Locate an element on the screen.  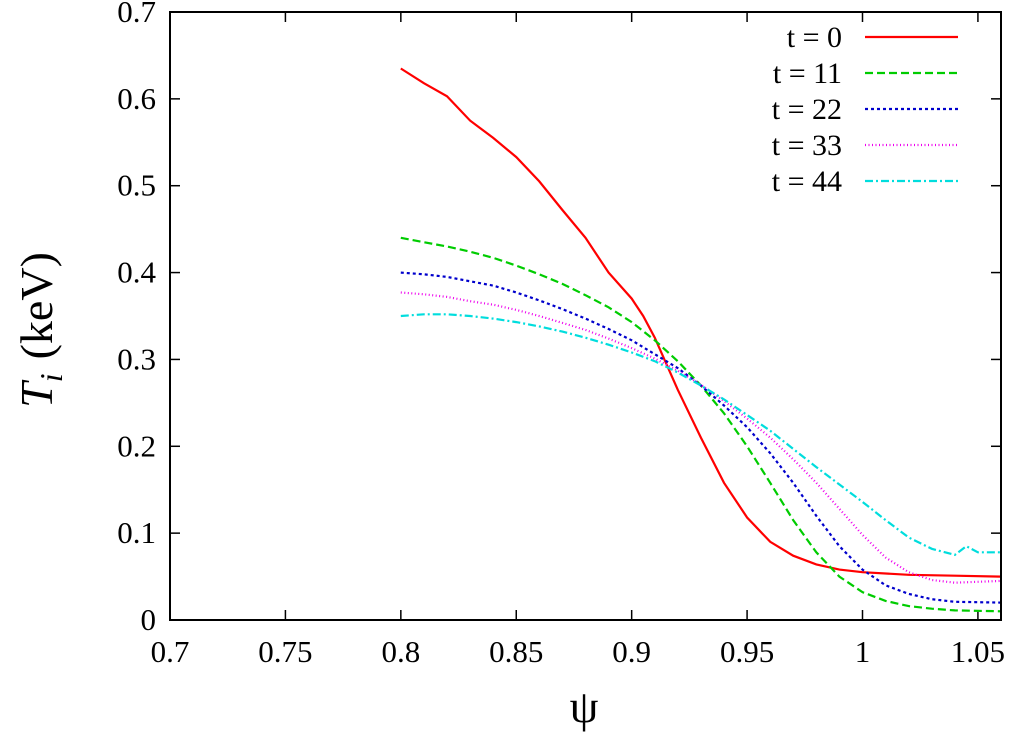
x-axis-label: ψ is located at coordinates (584, 706).